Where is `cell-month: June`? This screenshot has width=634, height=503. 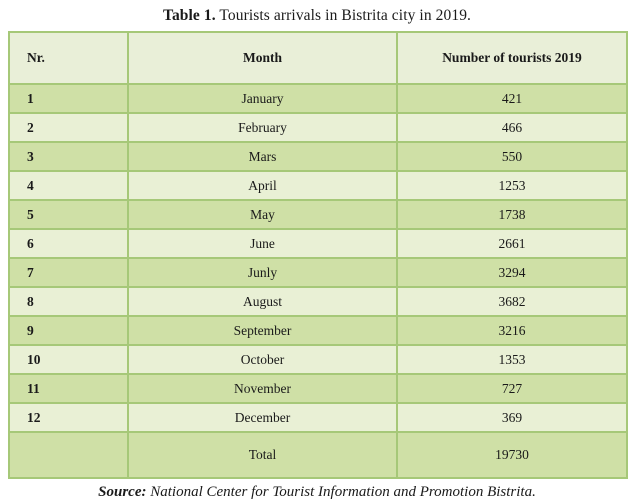
cell-month: June is located at coordinates (262, 243).